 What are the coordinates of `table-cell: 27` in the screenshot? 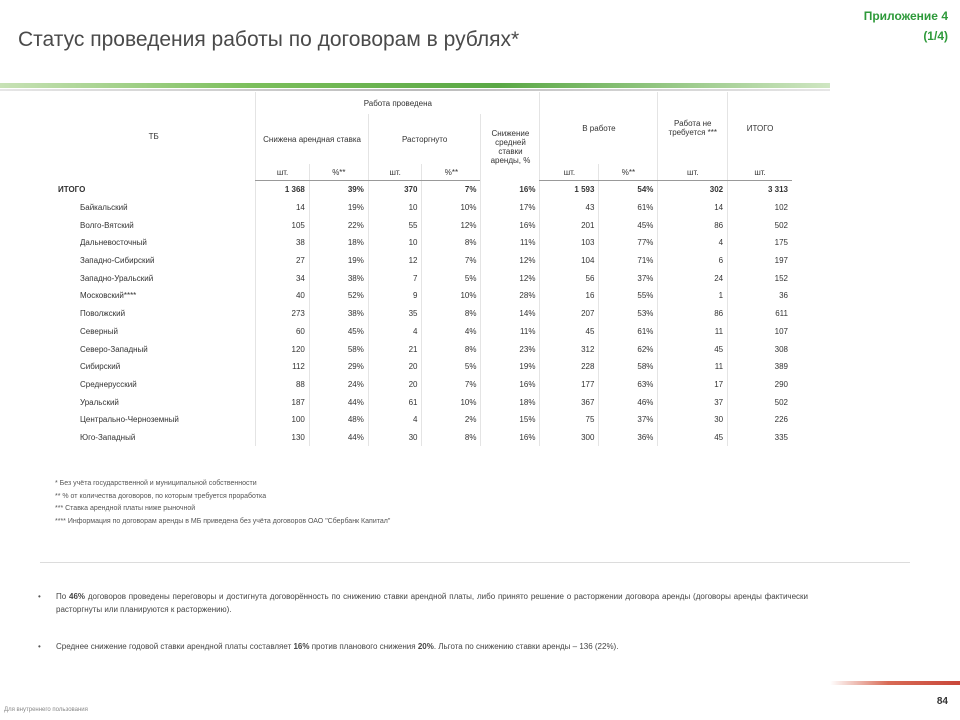 It's located at (282, 260).